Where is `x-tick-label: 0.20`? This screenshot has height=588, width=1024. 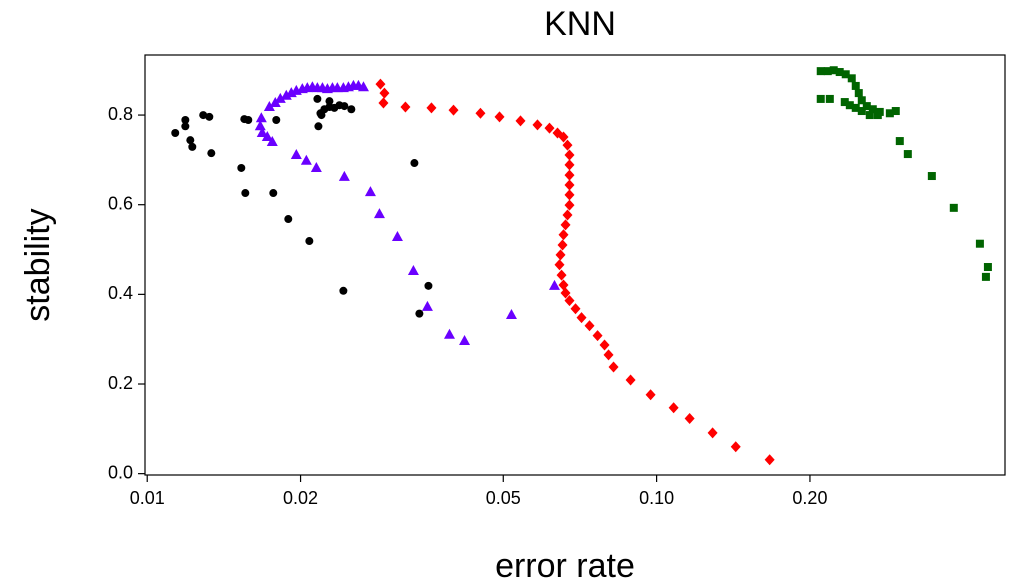
x-tick-label: 0.20 is located at coordinates (809, 498).